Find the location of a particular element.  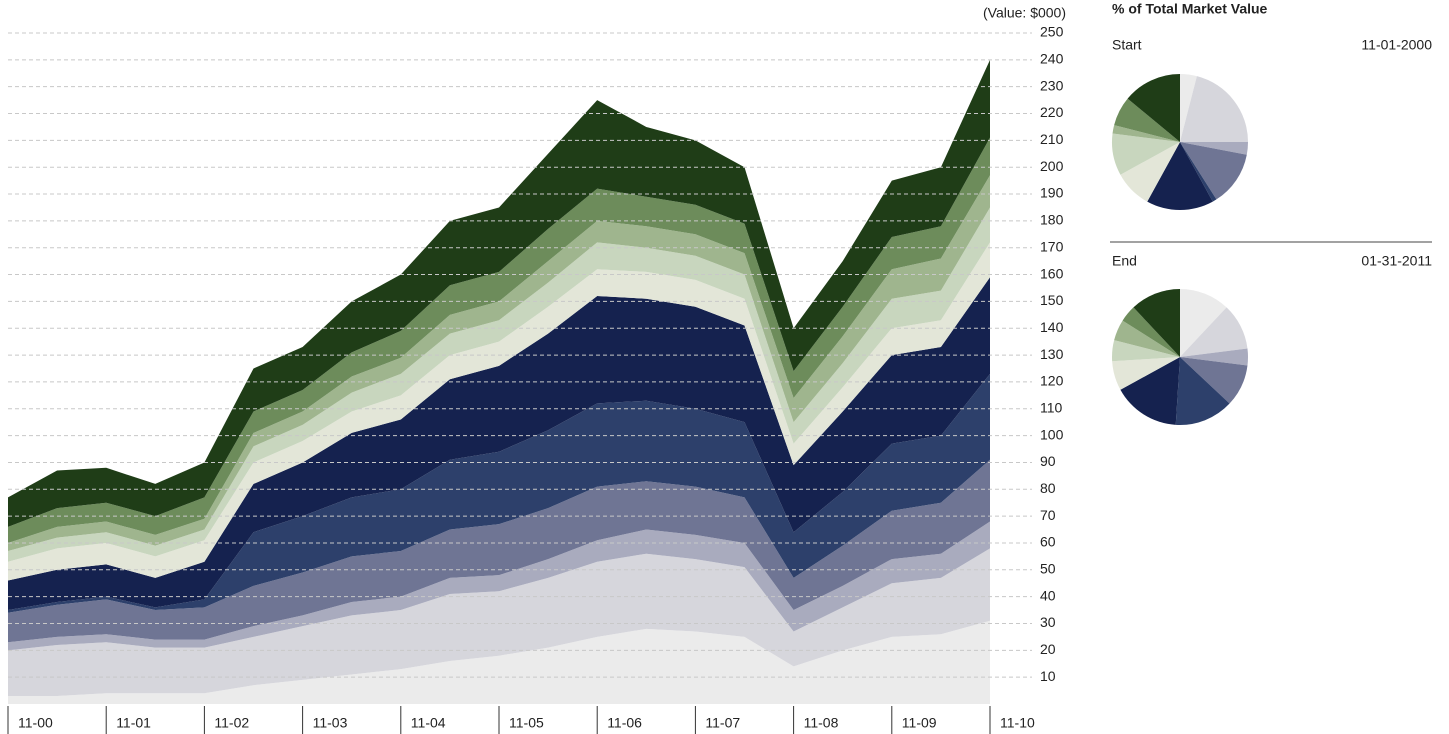

x-tick-label: 11-00 is located at coordinates (35, 723).